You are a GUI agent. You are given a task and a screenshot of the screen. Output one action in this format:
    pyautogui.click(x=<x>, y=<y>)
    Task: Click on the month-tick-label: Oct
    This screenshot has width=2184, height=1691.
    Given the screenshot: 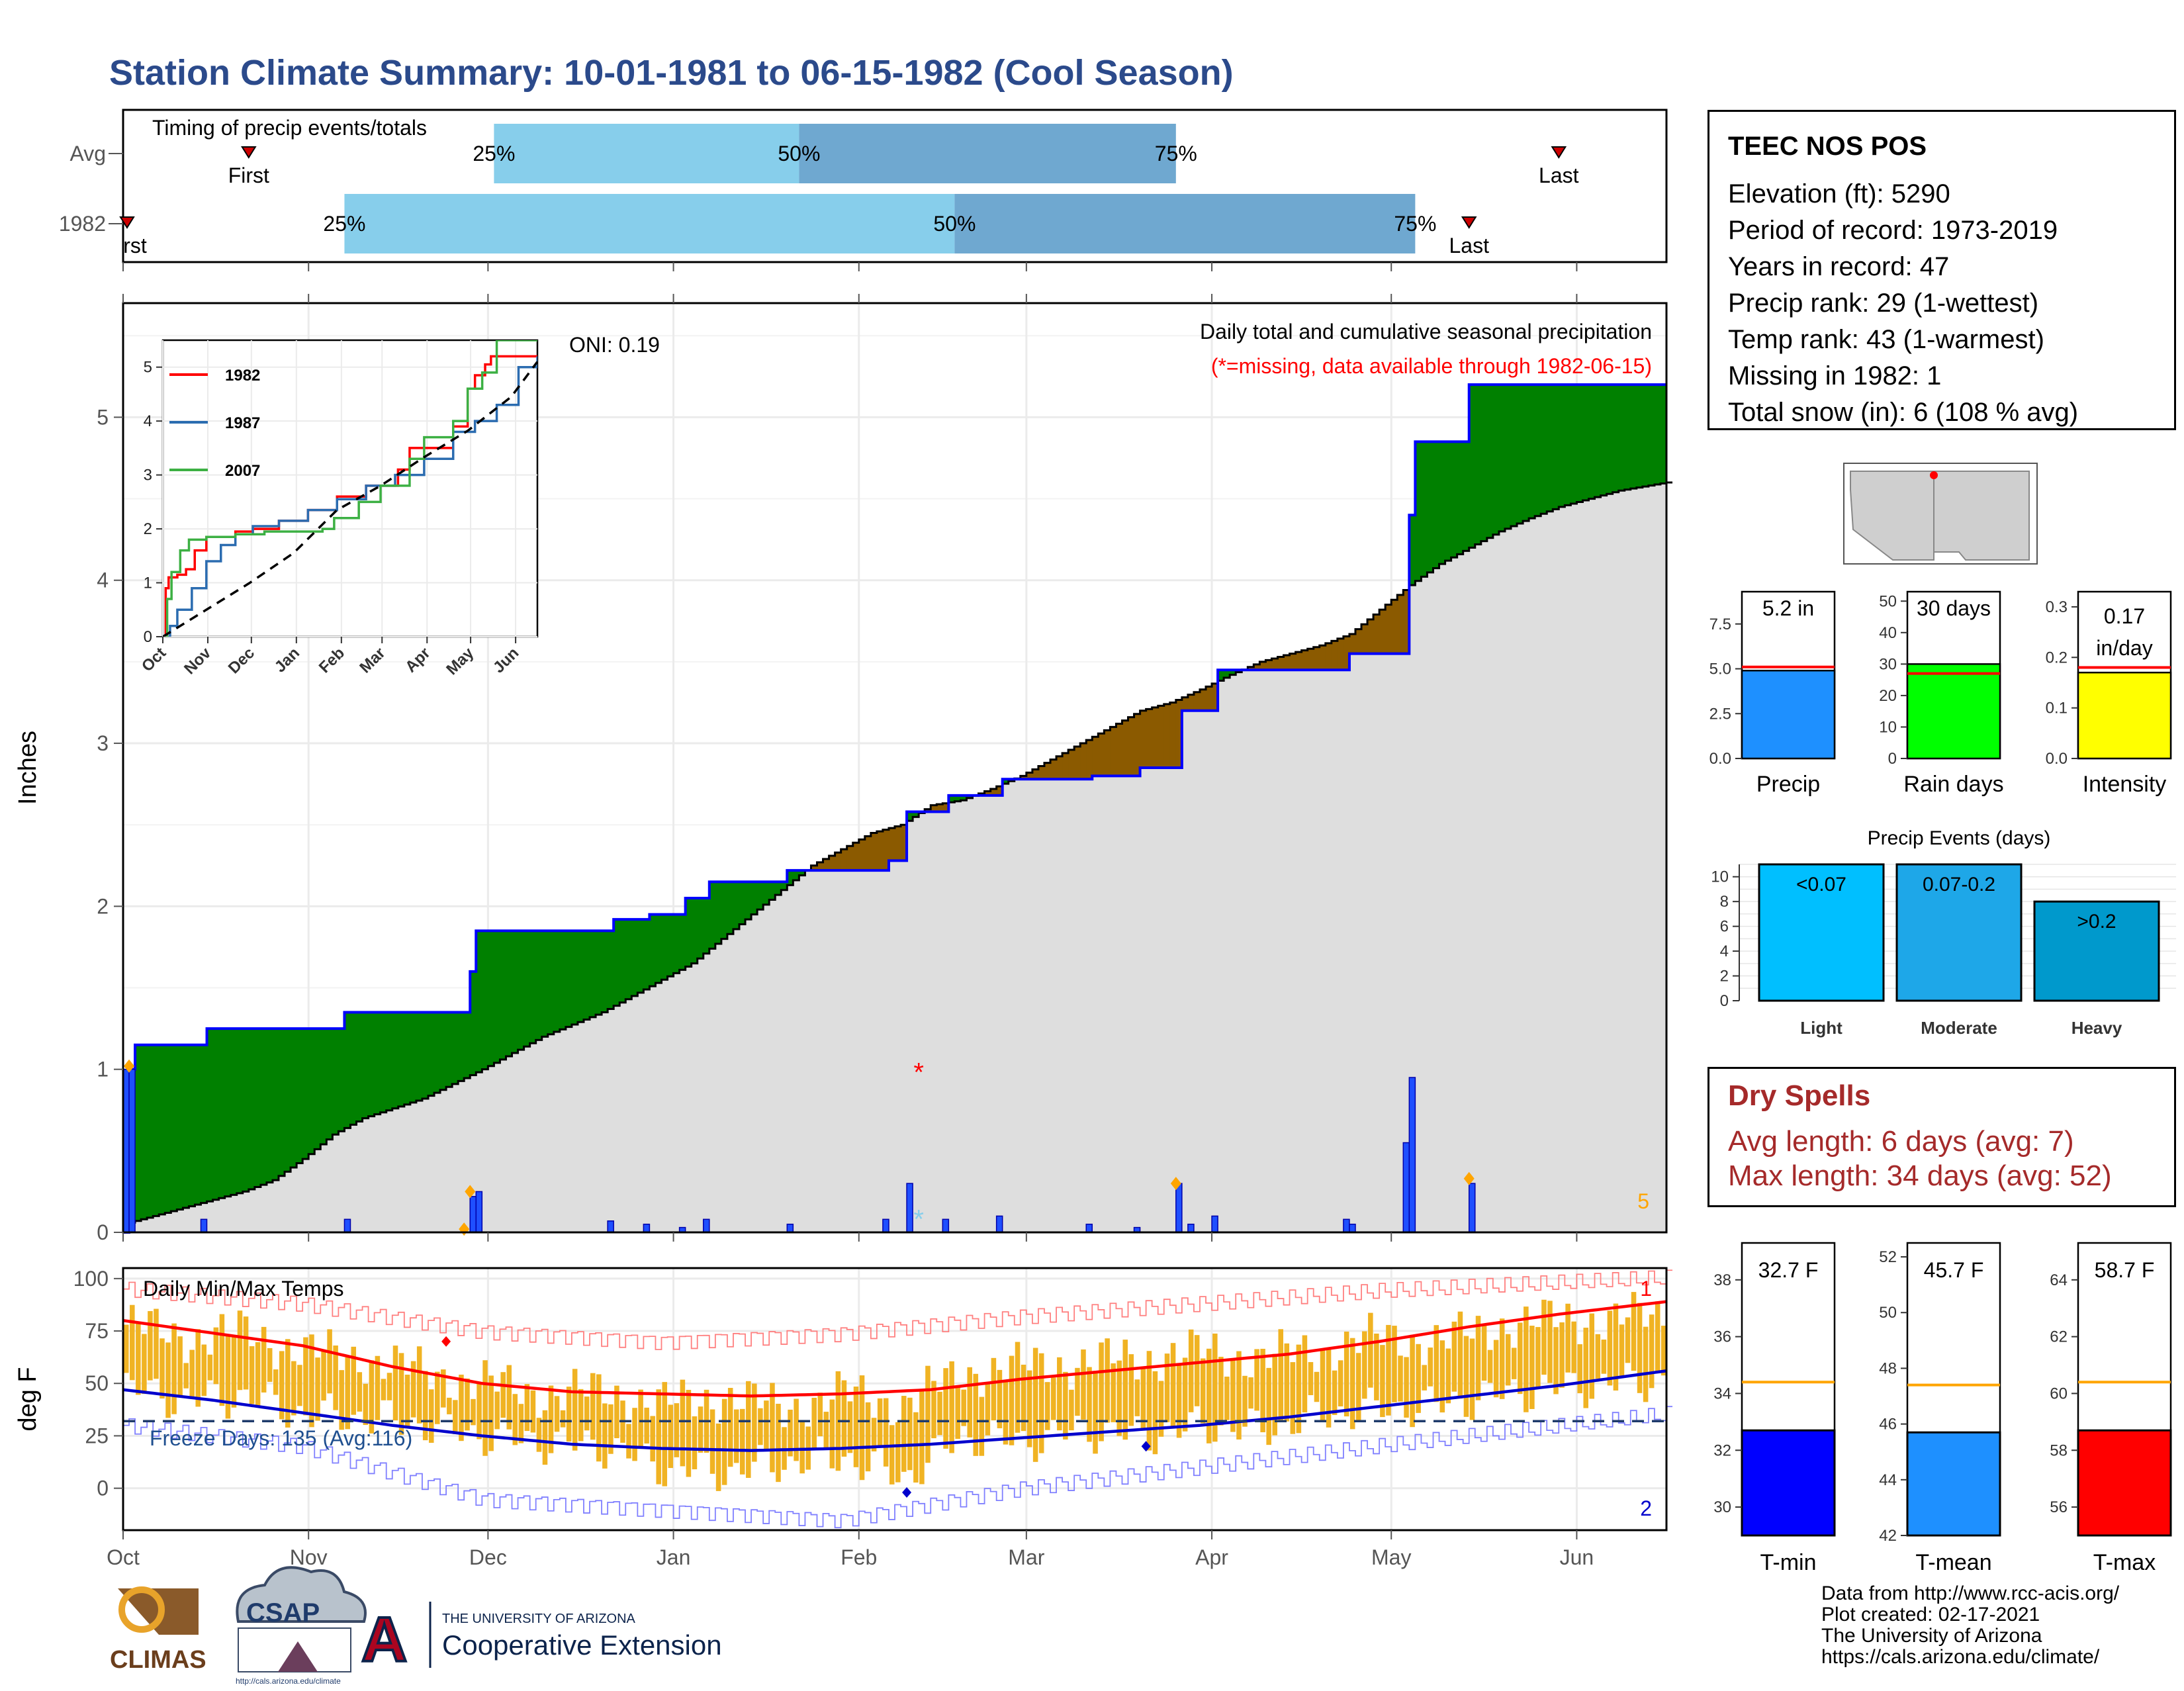 What is the action you would take?
    pyautogui.click(x=124, y=1557)
    